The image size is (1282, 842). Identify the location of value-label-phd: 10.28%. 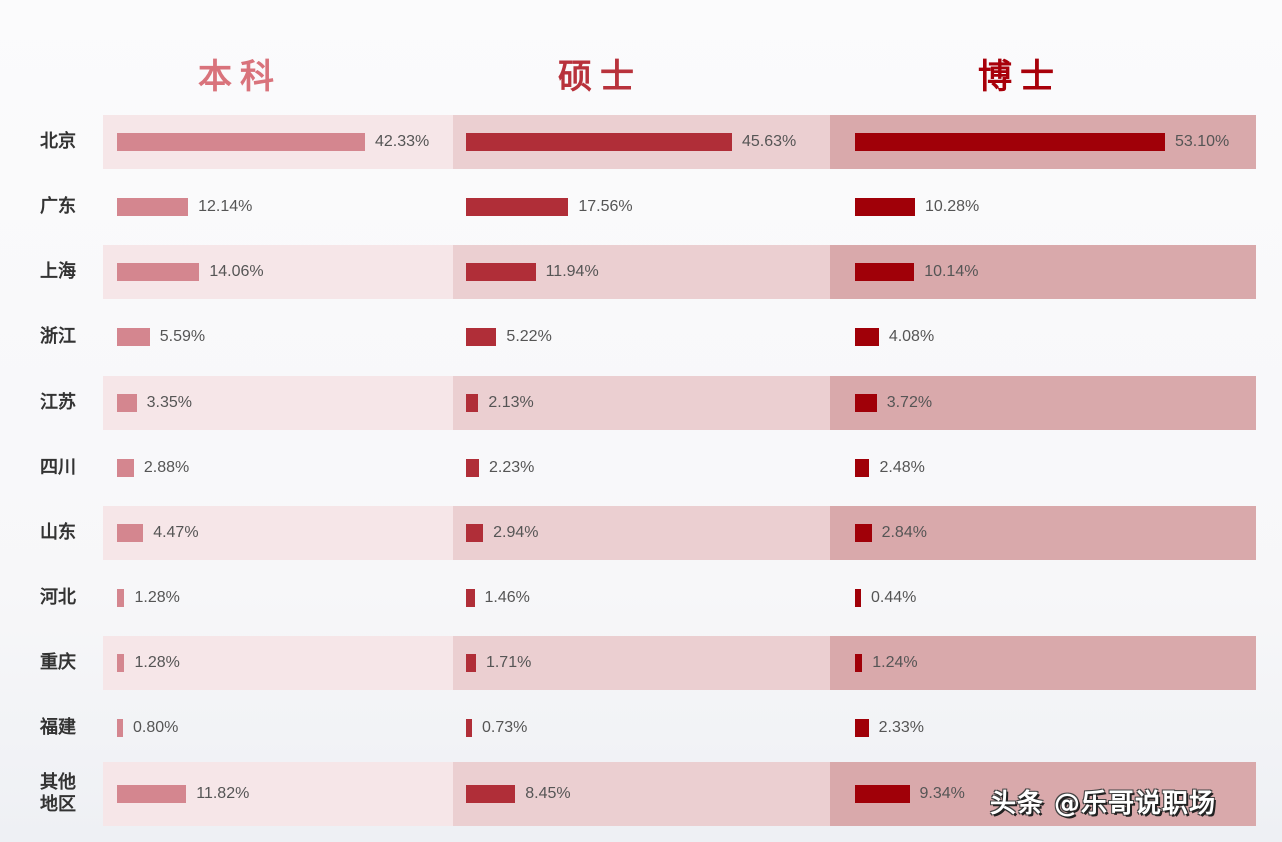
(952, 206).